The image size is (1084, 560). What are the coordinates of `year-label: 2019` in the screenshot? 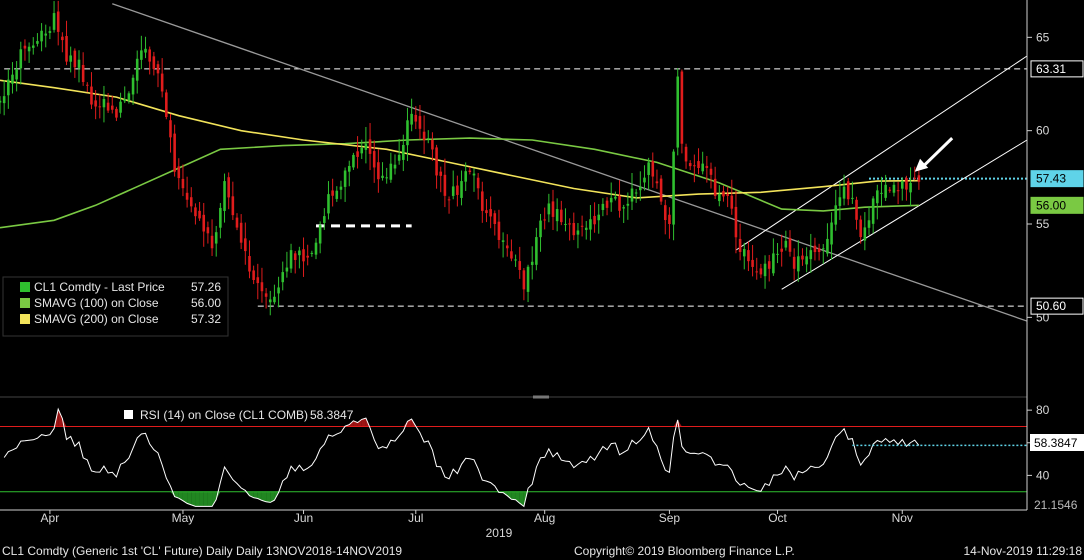 It's located at (499, 533).